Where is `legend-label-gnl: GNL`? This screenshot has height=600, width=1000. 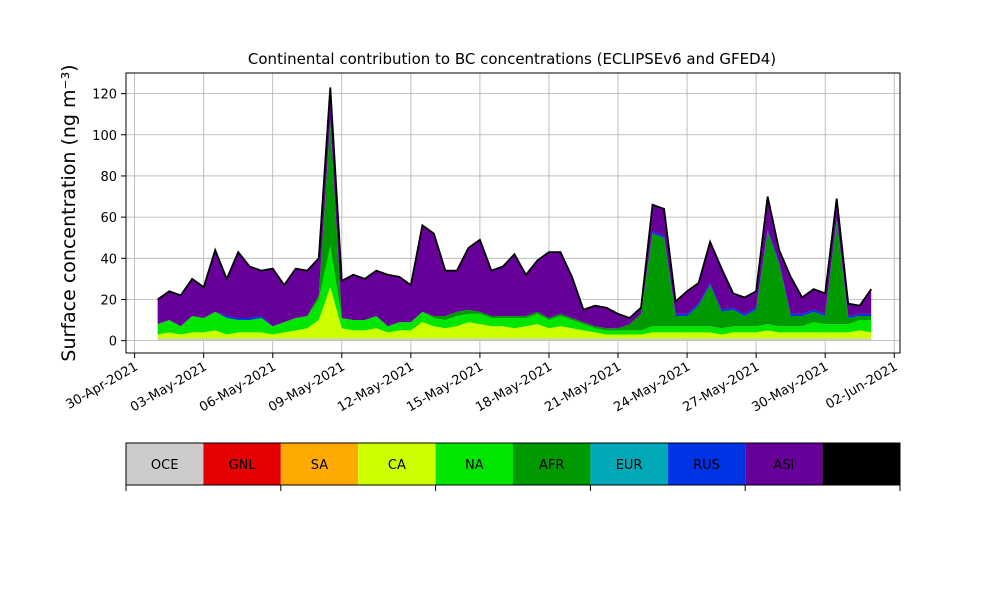
legend-label-gnl: GNL is located at coordinates (243, 465).